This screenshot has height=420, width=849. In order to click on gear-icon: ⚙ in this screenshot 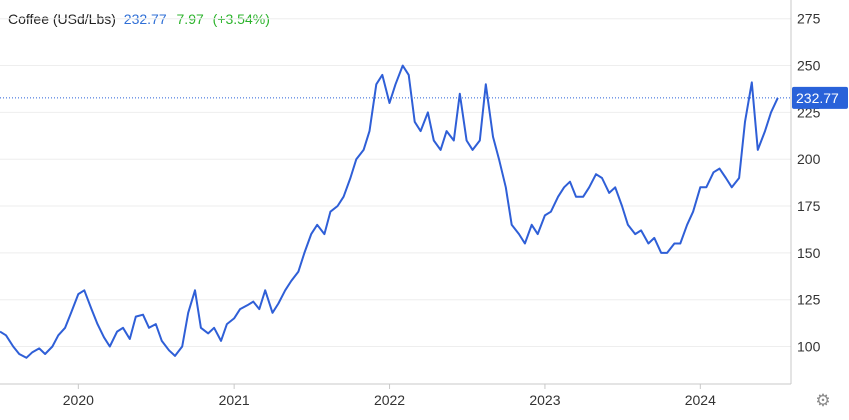, I will do `click(823, 400)`.